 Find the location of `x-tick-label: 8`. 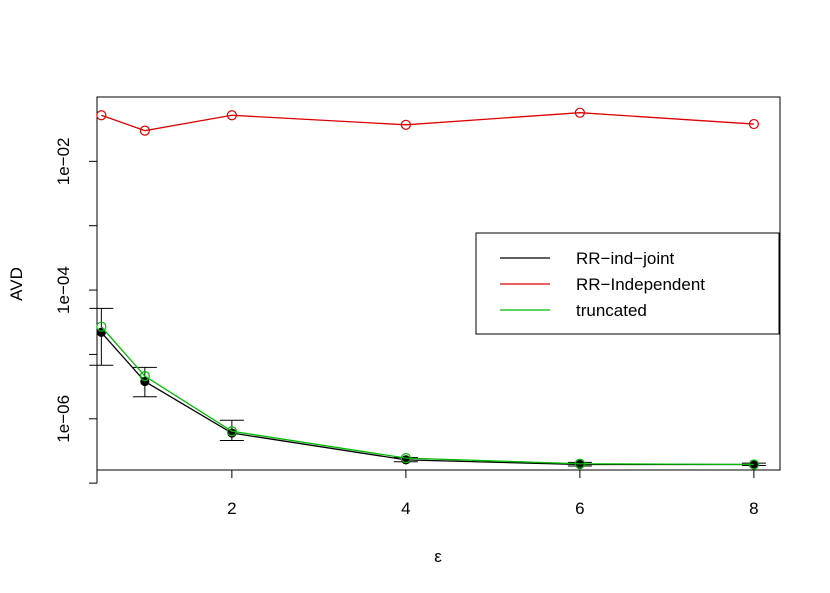

x-tick-label: 8 is located at coordinates (753, 508).